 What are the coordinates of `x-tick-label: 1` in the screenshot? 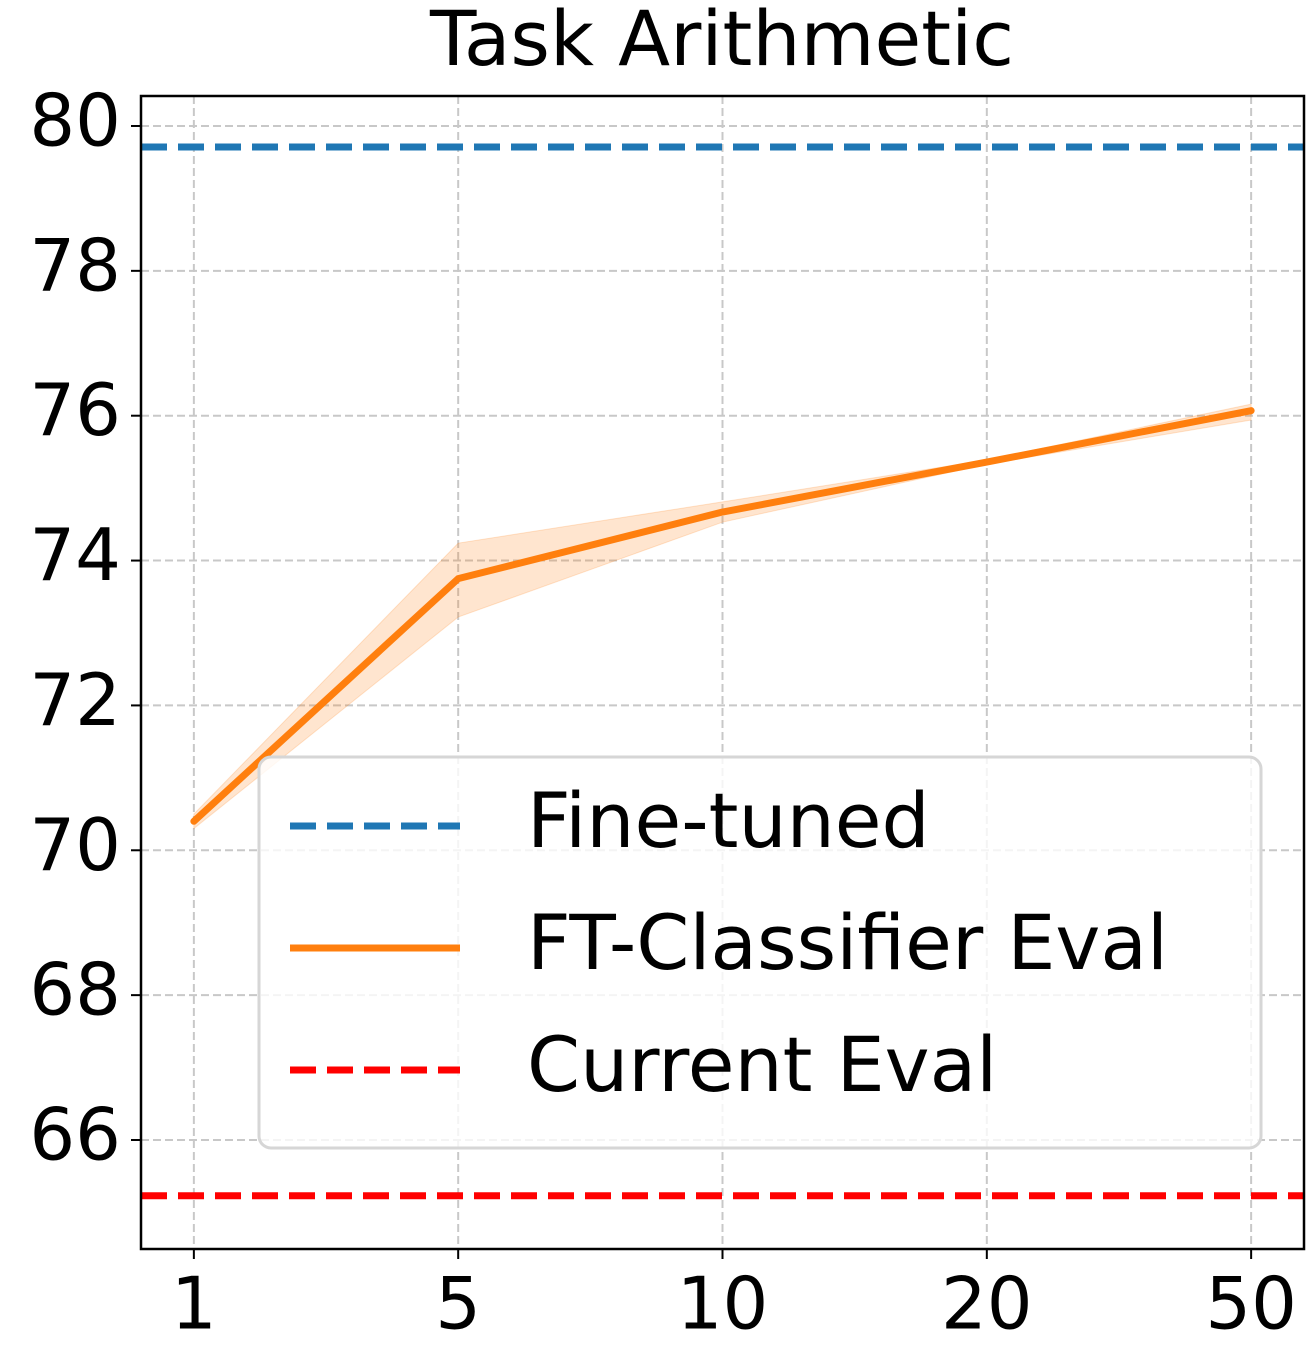 It's located at (194, 1304).